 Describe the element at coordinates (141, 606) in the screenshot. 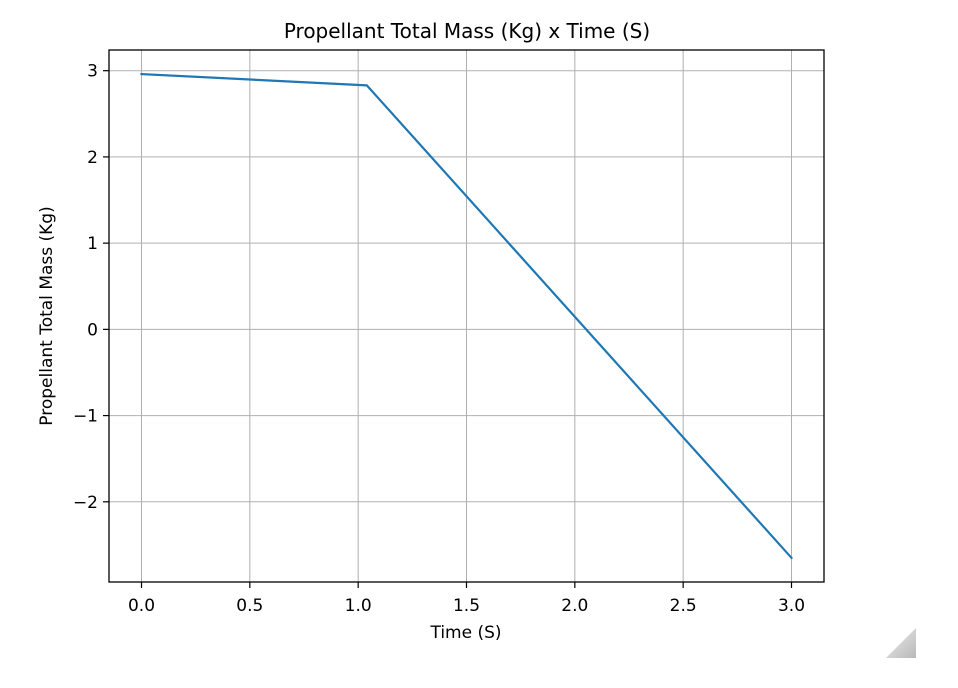

I see `x-tick-label: 0.0` at that location.